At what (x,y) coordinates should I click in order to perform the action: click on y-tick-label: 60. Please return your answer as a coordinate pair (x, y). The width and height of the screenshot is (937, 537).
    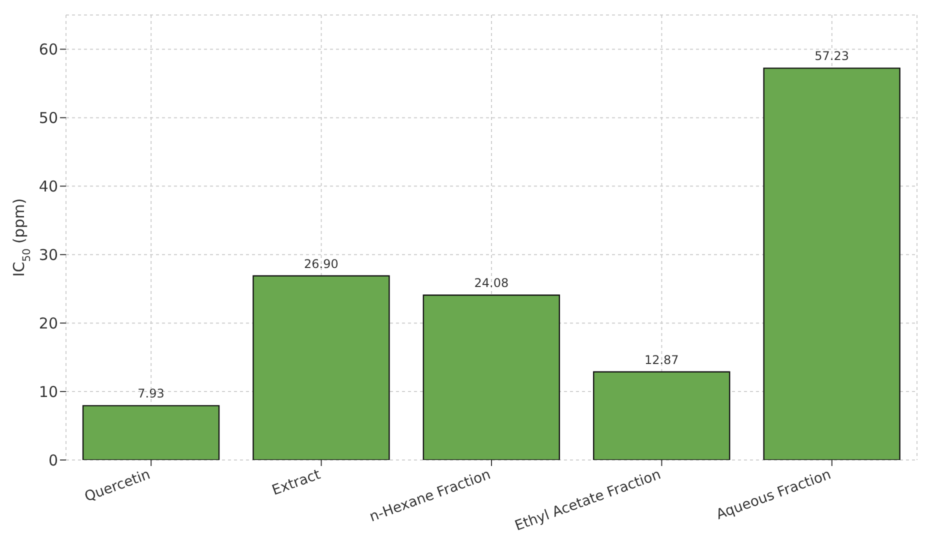
    Looking at the image, I should click on (48, 49).